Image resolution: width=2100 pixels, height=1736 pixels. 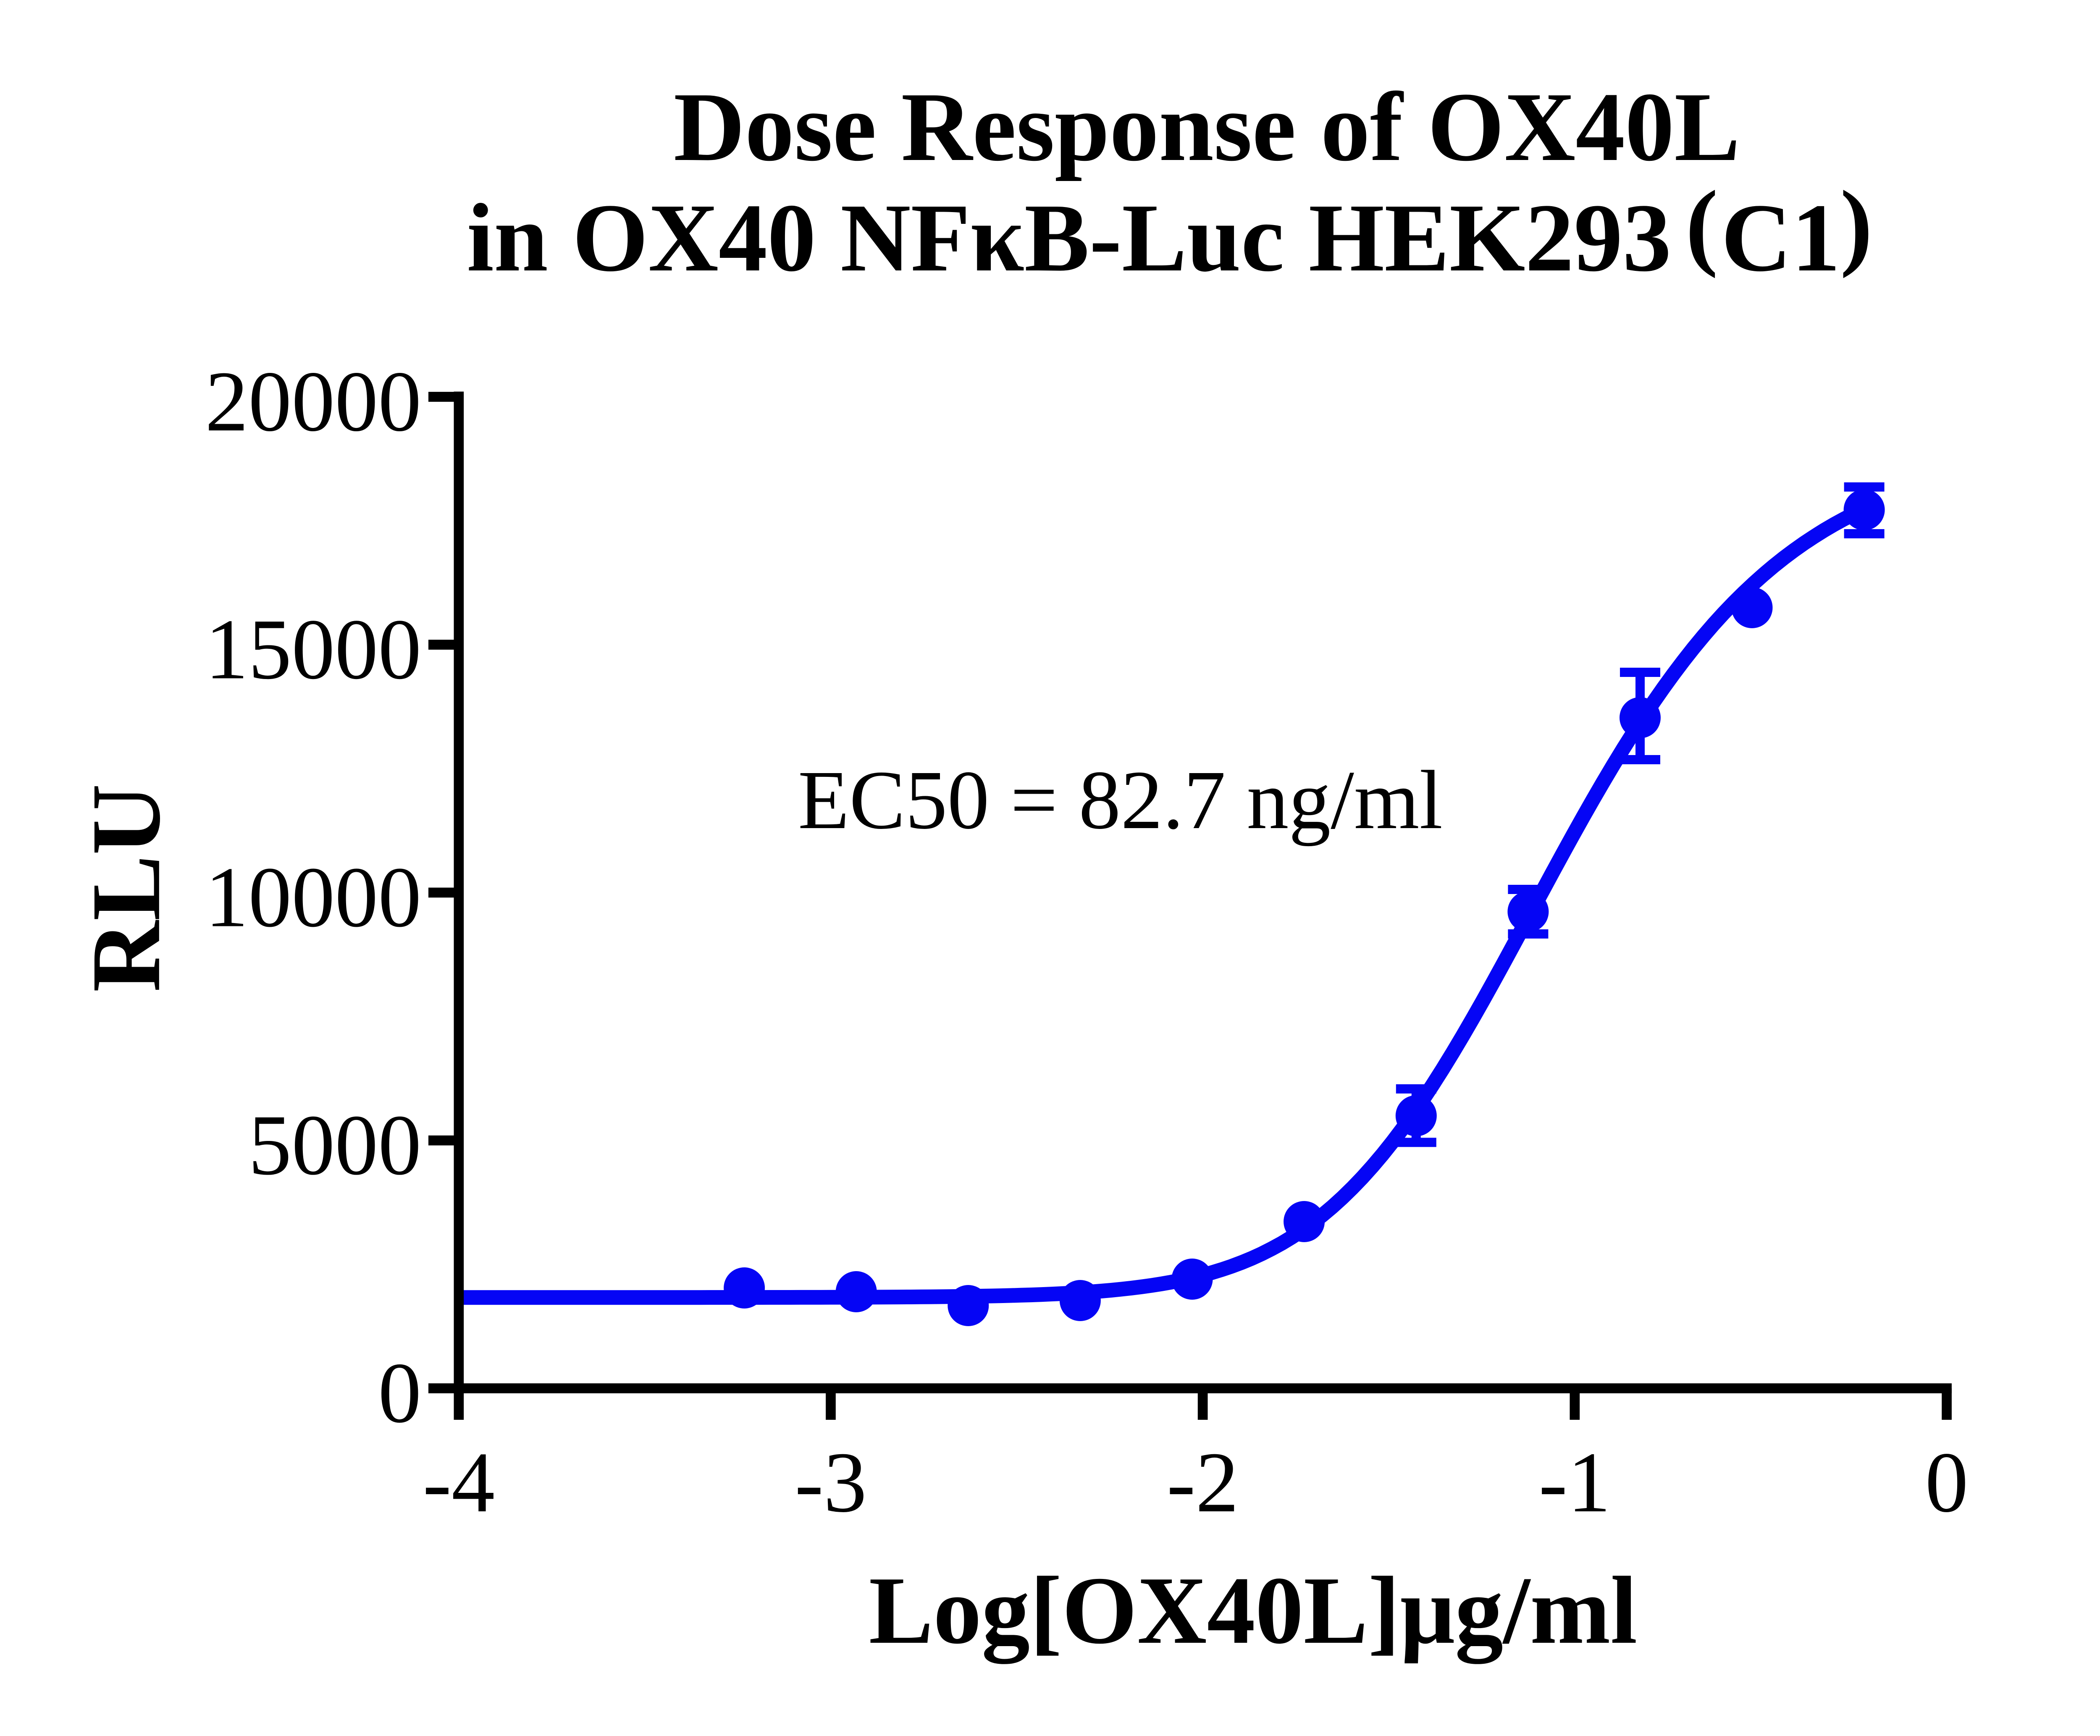 I want to click on svg-text: 20000, so click(x=313, y=401).